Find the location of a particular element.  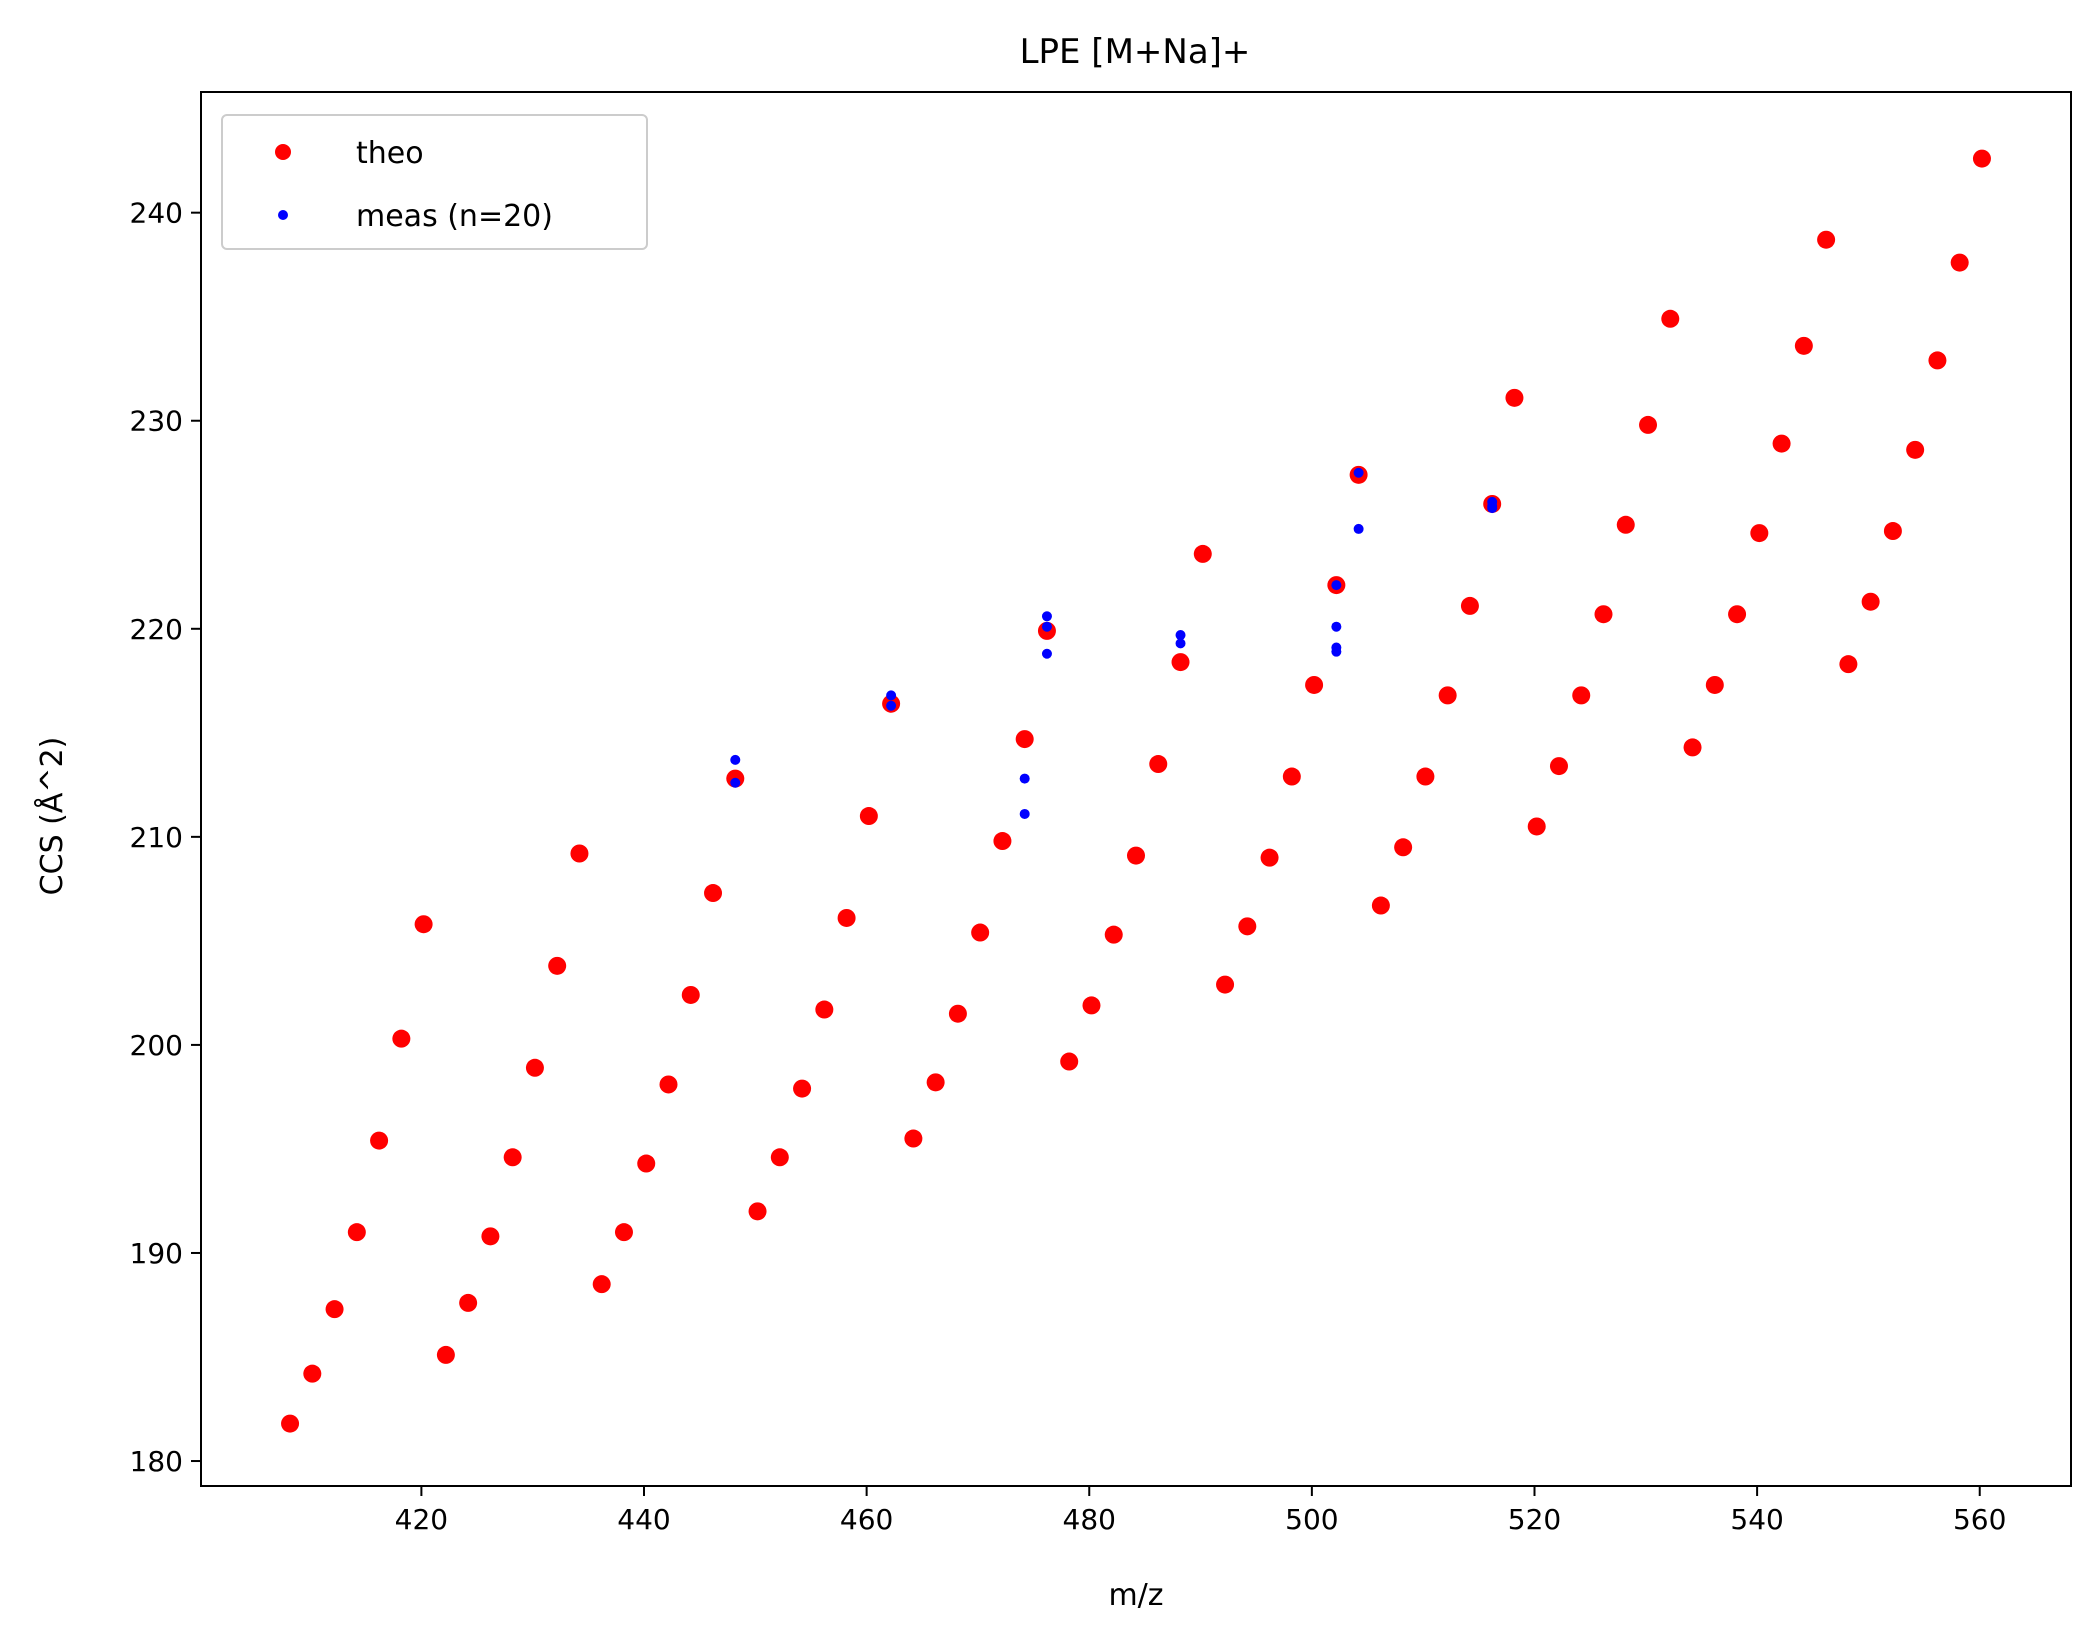

chart-title: LPE [M+Na]+ is located at coordinates (1135, 52).